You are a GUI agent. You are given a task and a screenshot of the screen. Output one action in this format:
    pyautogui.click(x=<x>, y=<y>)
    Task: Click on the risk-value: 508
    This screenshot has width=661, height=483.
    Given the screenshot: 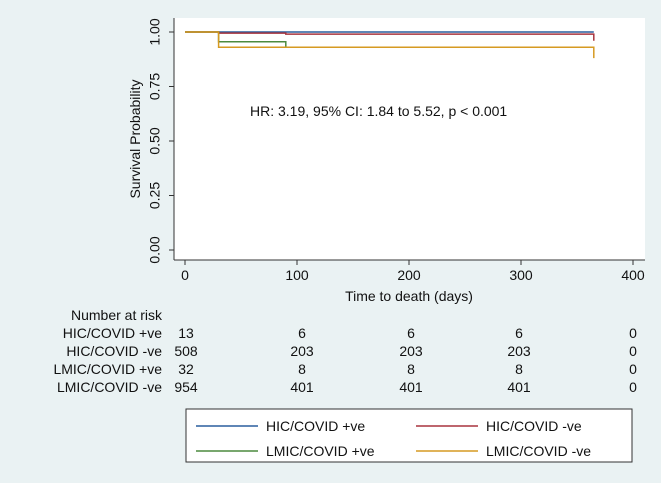 What is the action you would take?
    pyautogui.click(x=186, y=351)
    